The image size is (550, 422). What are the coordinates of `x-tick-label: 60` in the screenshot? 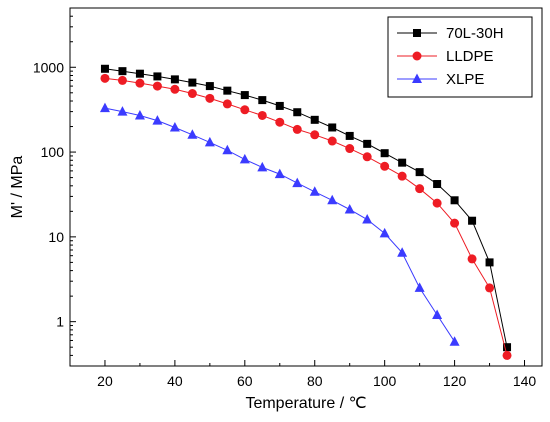 It's located at (245, 381).